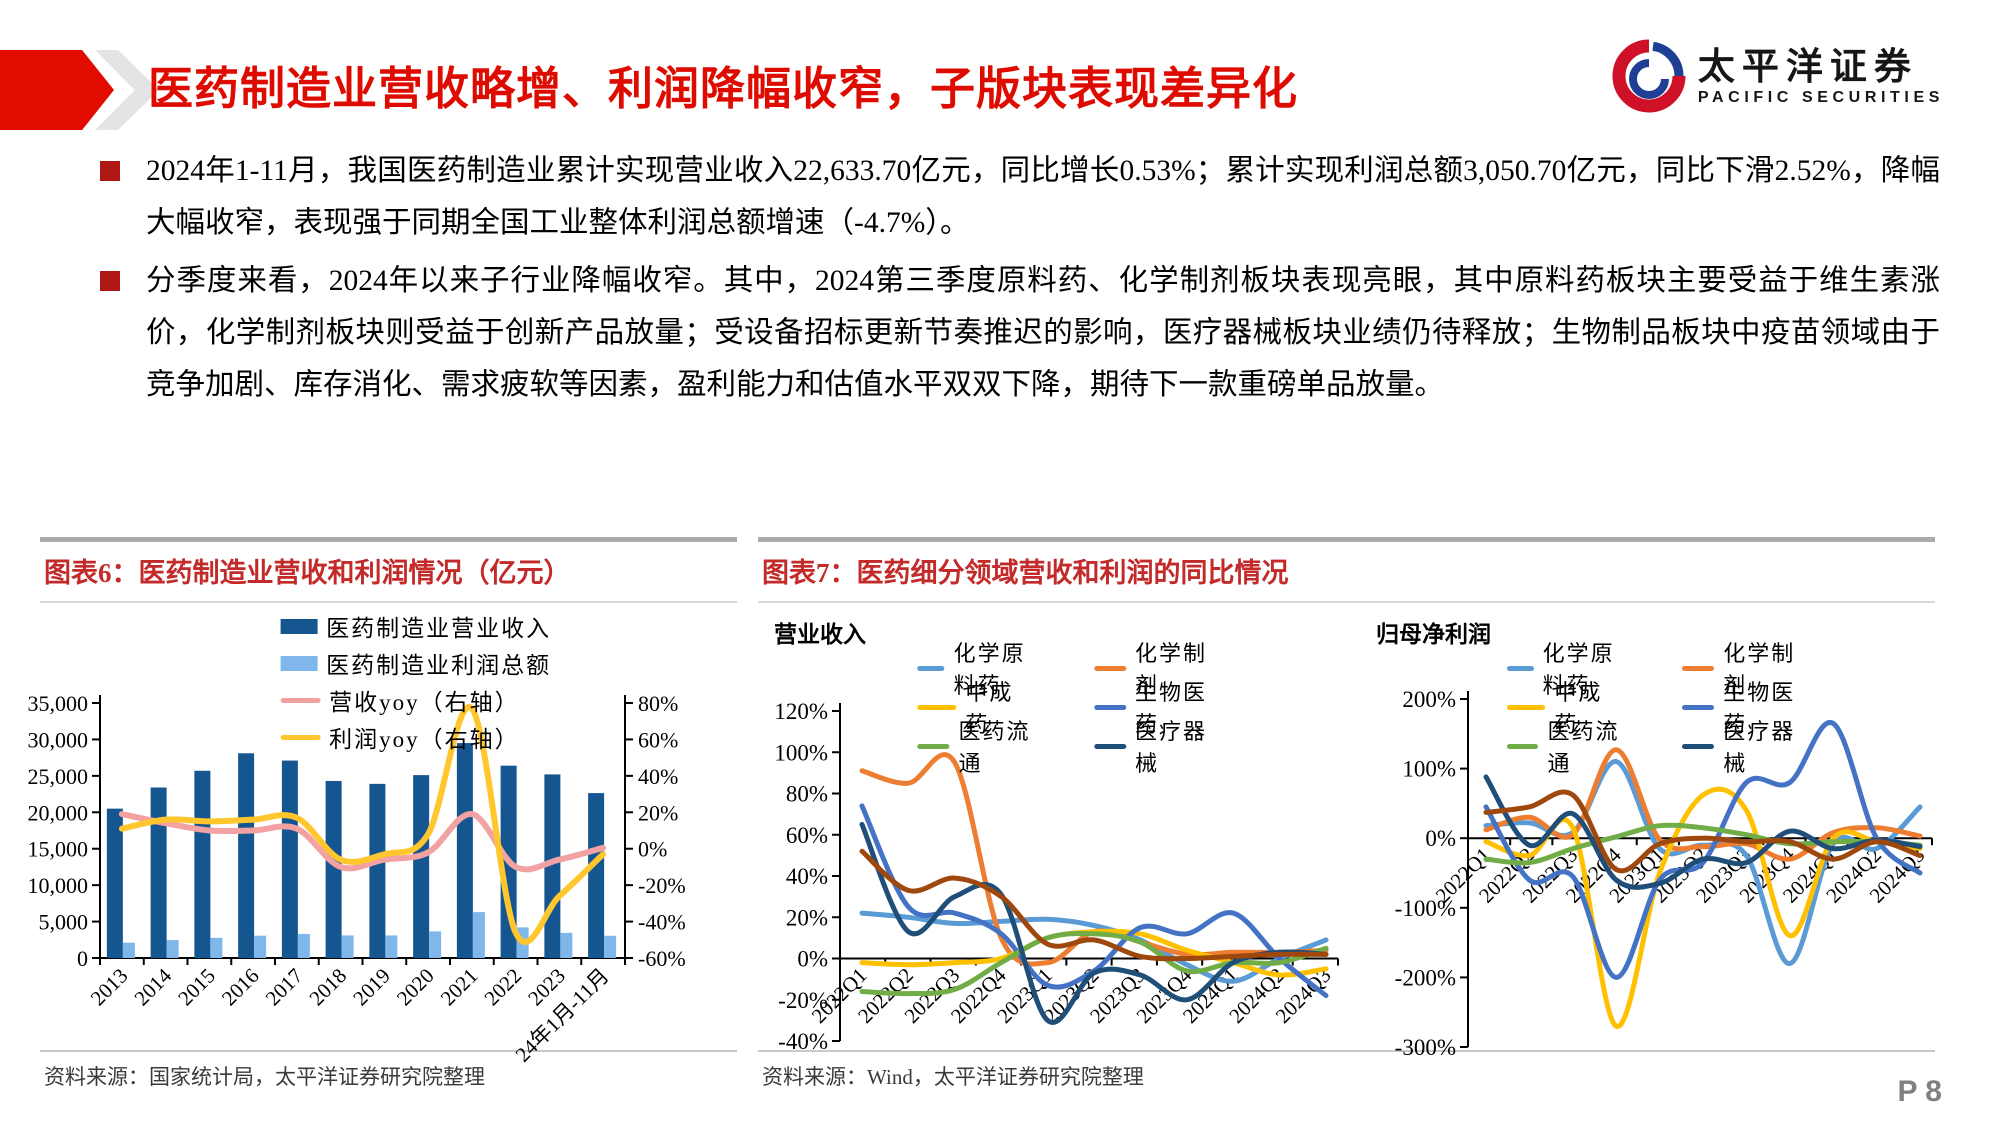 This screenshot has width=2000, height=1125. What do you see at coordinates (1433, 634) in the screenshot?
I see `profit-subchart-title: 归母净利润` at bounding box center [1433, 634].